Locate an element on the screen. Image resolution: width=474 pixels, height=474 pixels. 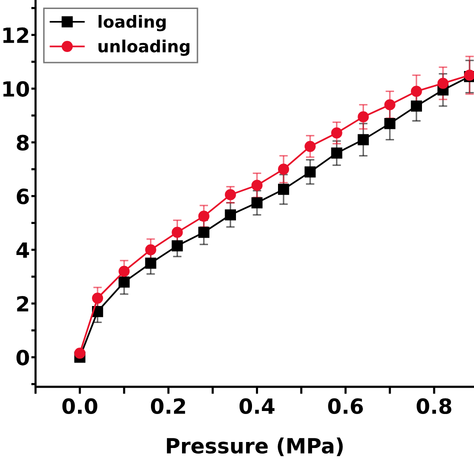
y-tick-label: 0 is located at coordinates (22, 358).